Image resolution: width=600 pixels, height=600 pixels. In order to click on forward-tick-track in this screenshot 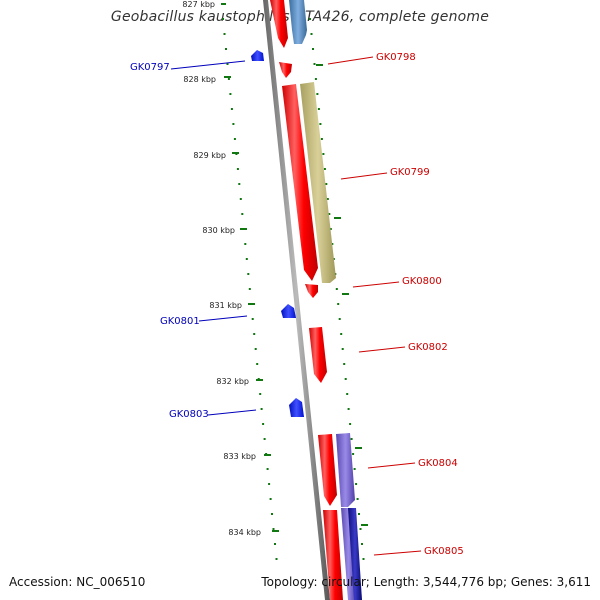, I will do `click(342, 295)`.